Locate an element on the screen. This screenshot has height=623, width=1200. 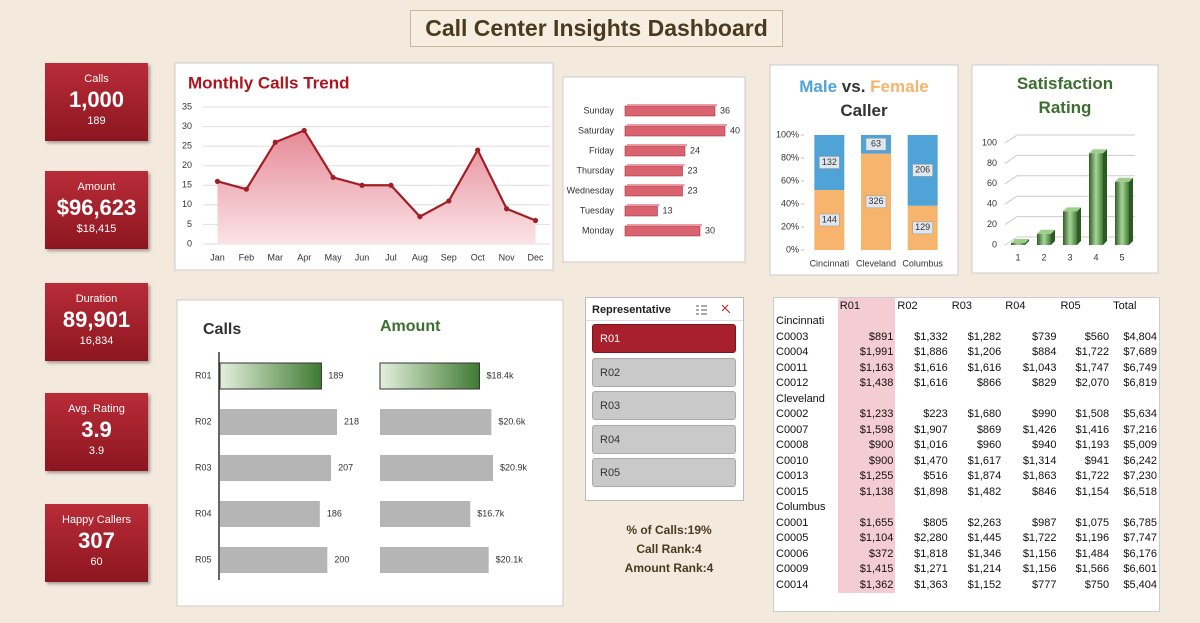
kpi-value: 1,000 is located at coordinates (96, 99).